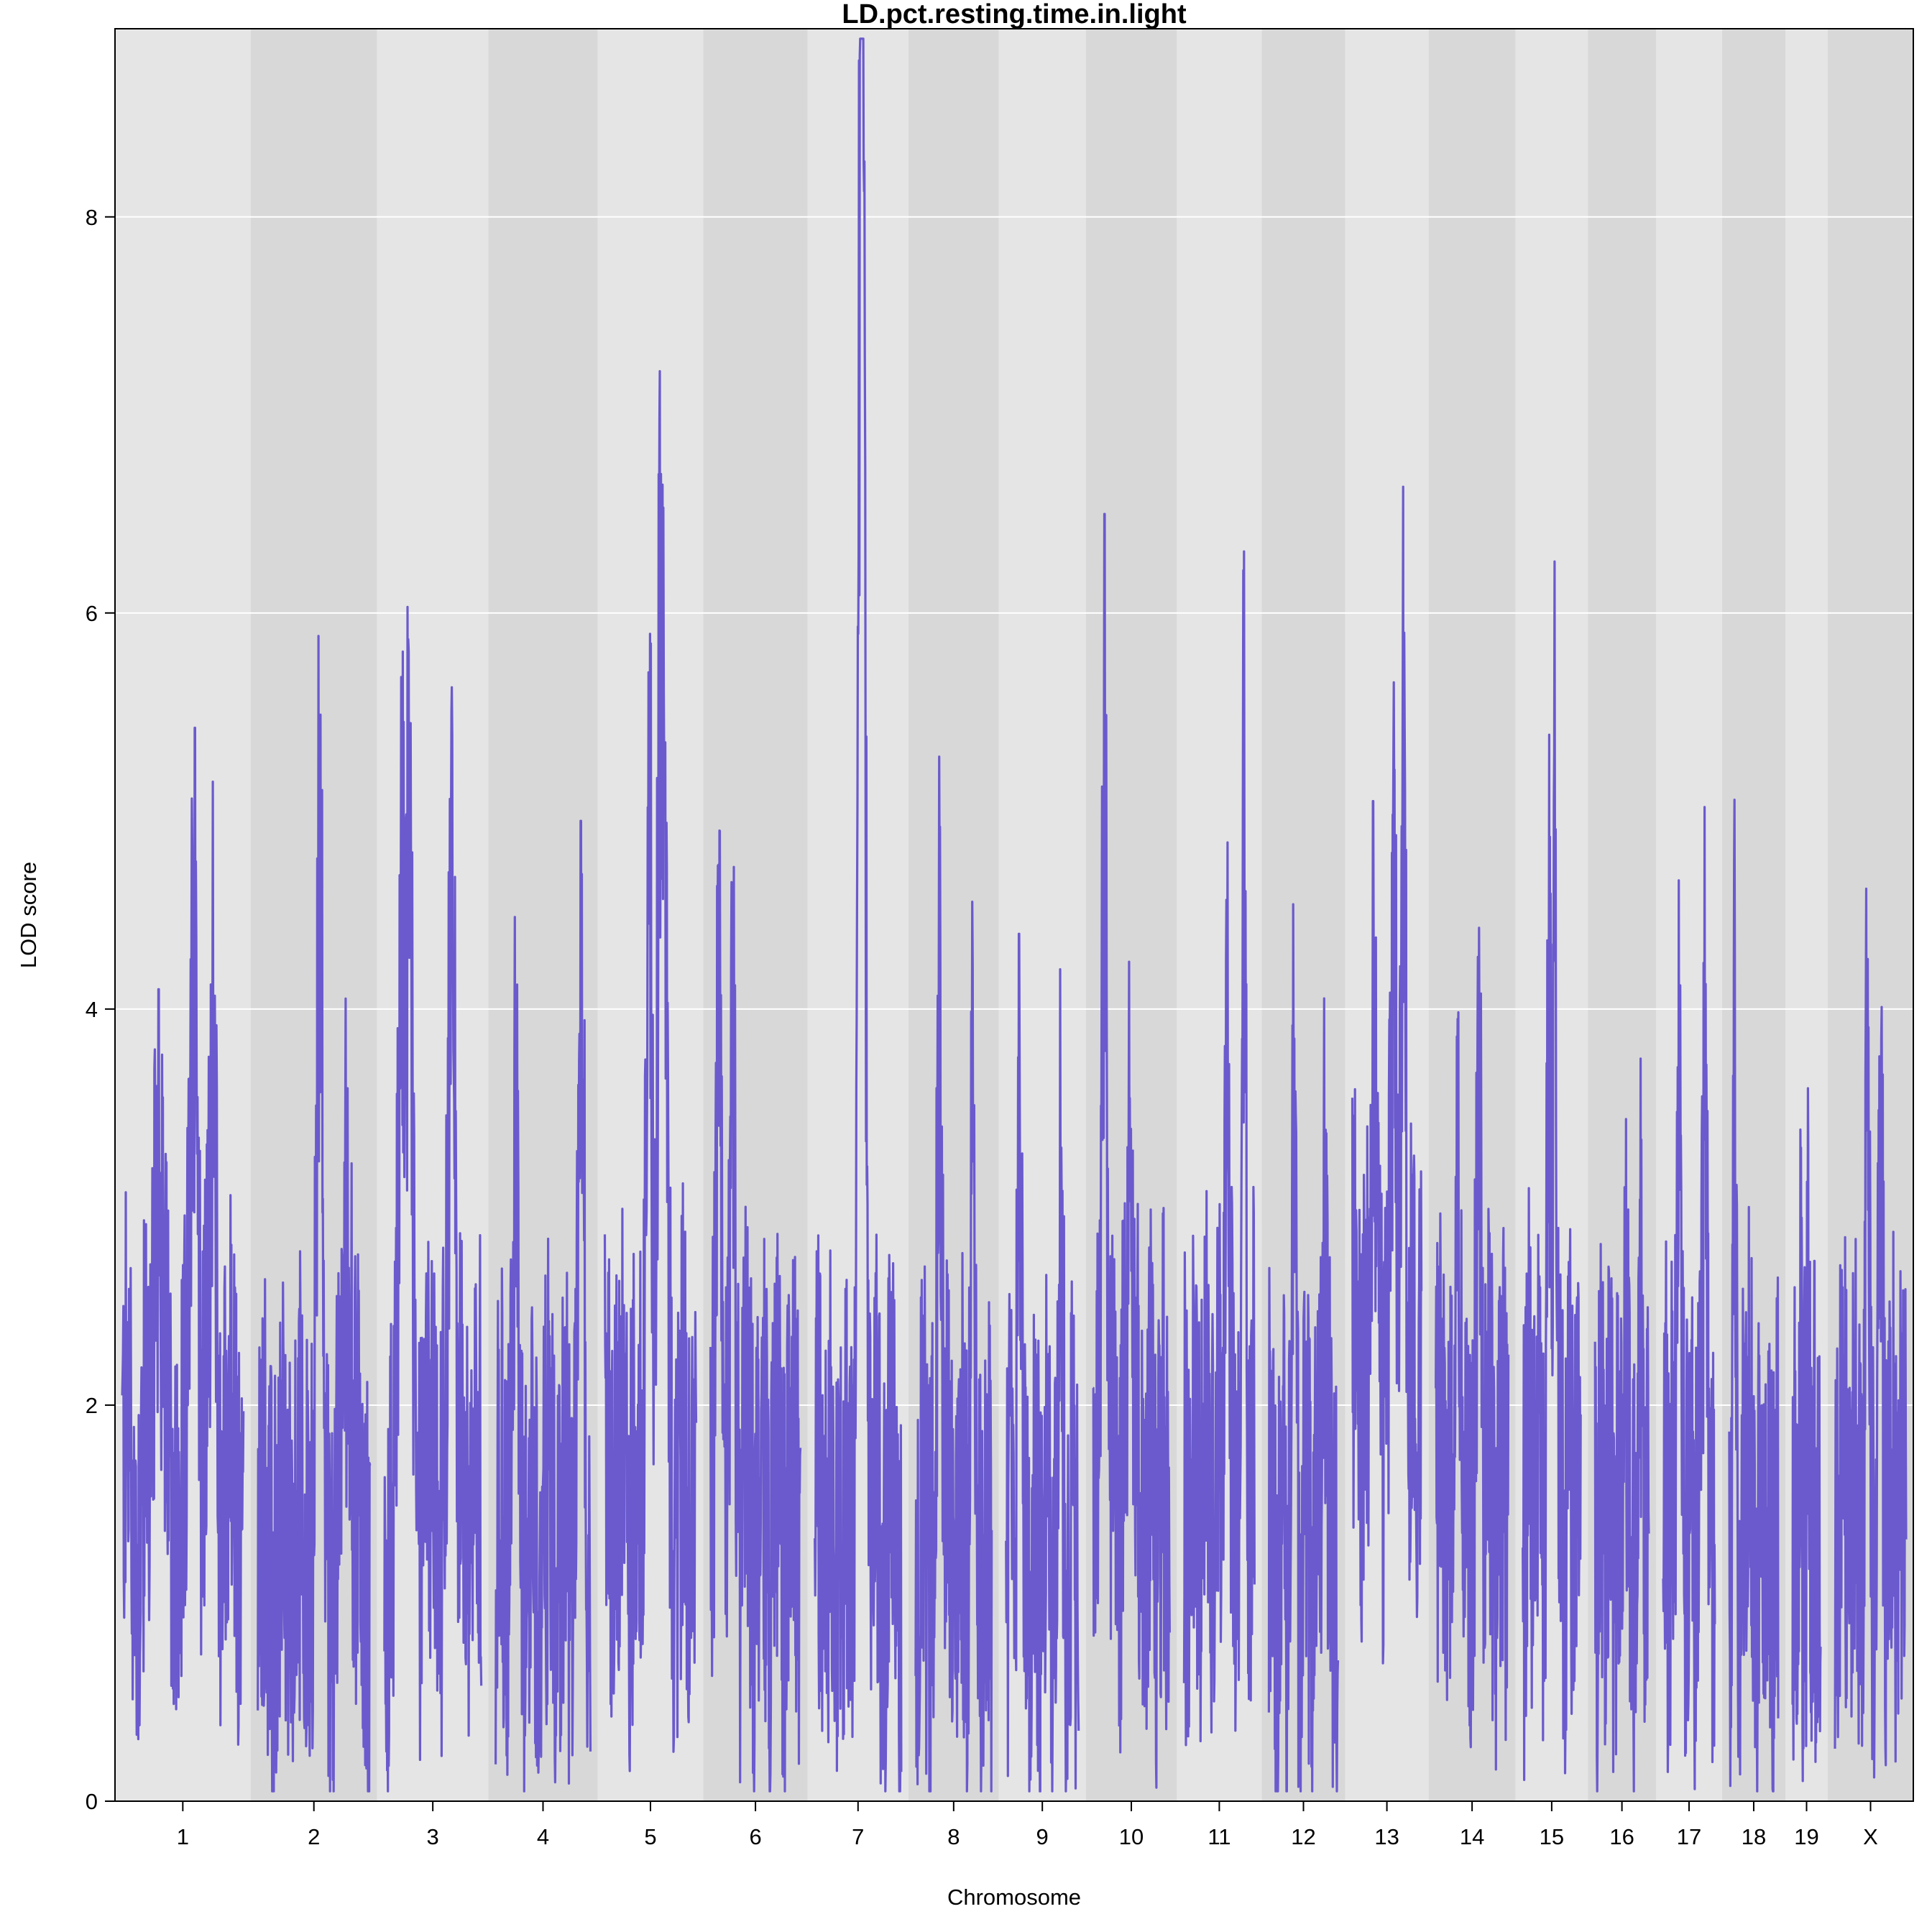 The height and width of the screenshot is (1932, 1932). What do you see at coordinates (1689, 1836) in the screenshot?
I see `x-tick-label-17: 17` at bounding box center [1689, 1836].